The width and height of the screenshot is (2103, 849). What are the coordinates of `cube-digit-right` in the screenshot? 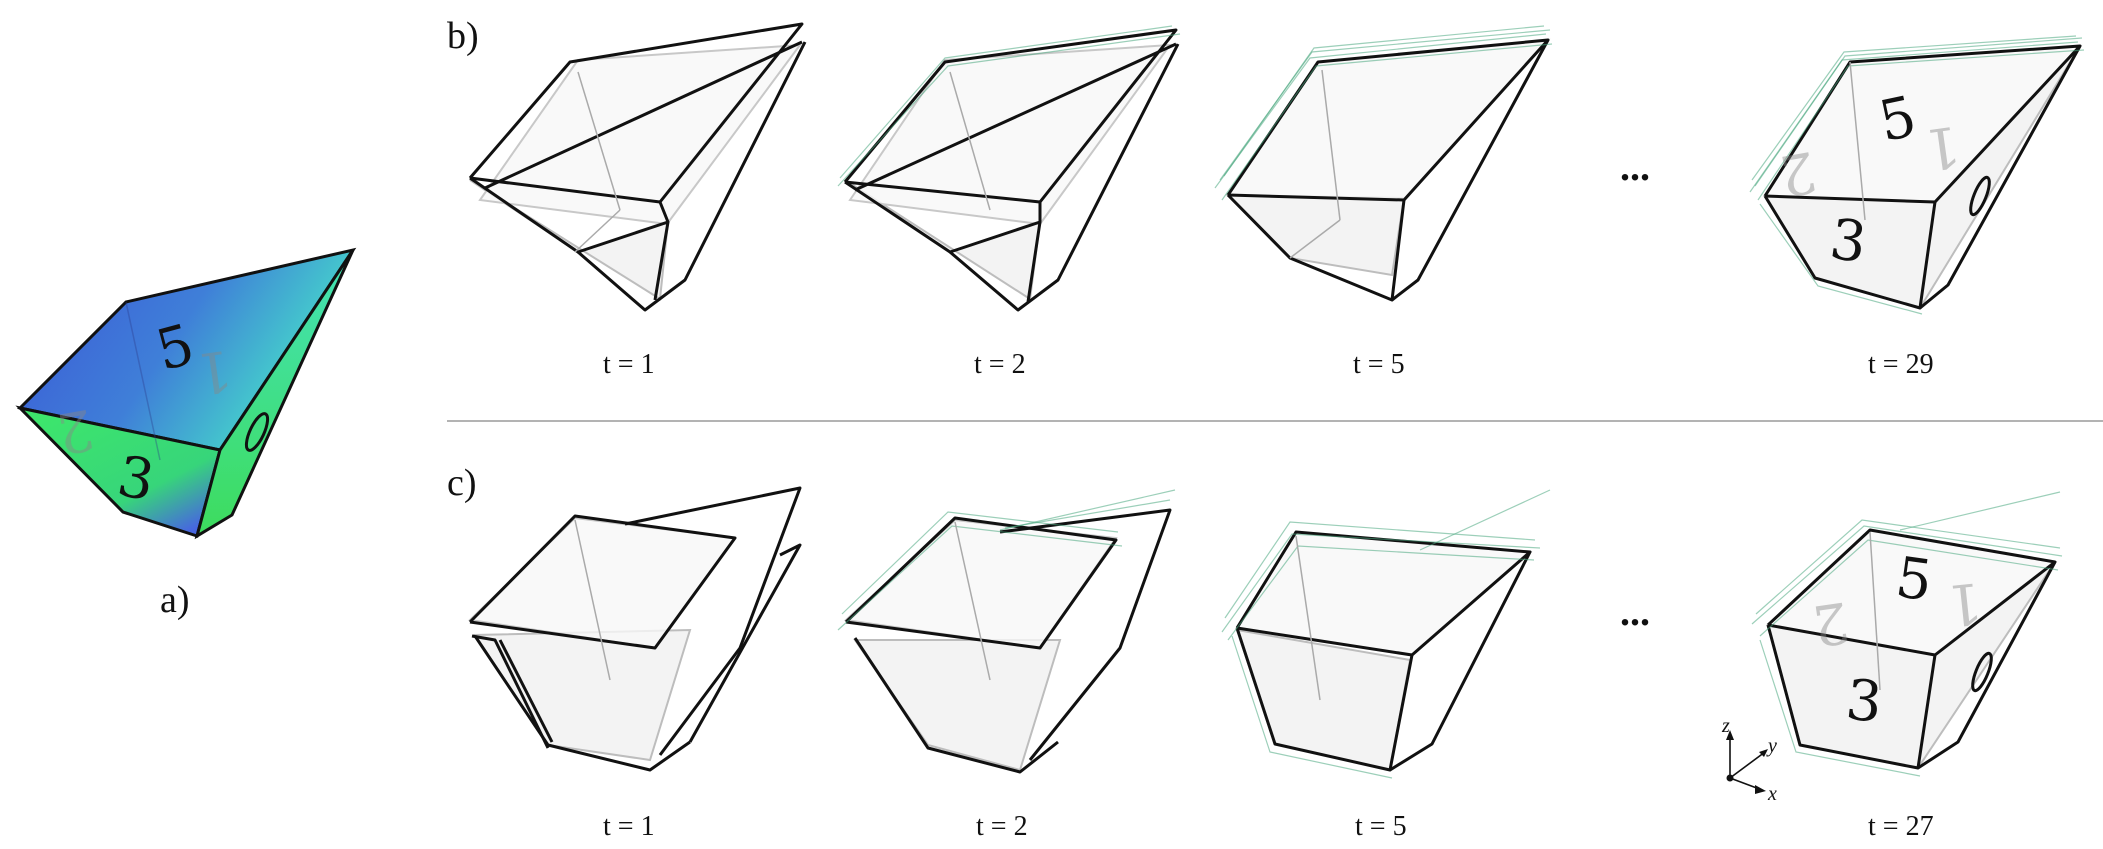 It's located at (257, 432).